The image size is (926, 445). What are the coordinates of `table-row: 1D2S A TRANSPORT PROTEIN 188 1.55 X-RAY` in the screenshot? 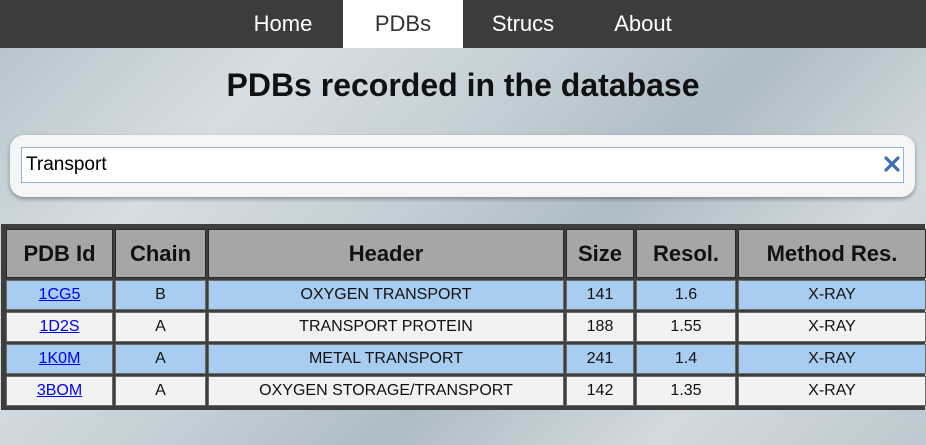 It's located at (466, 327).